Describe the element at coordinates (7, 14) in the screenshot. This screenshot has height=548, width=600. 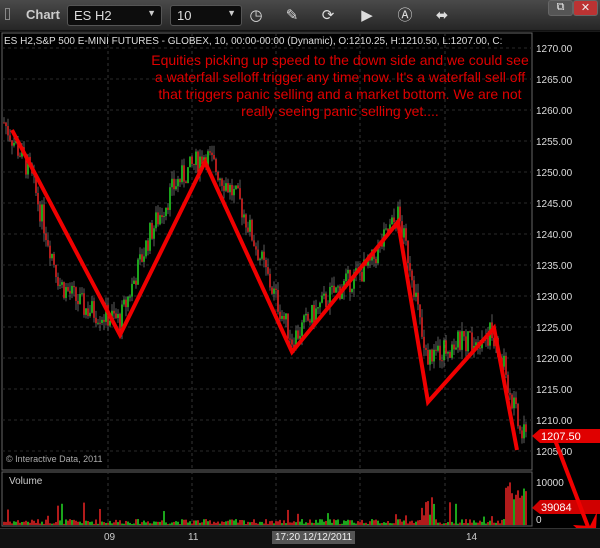
I see `drag-grip-icon` at that location.